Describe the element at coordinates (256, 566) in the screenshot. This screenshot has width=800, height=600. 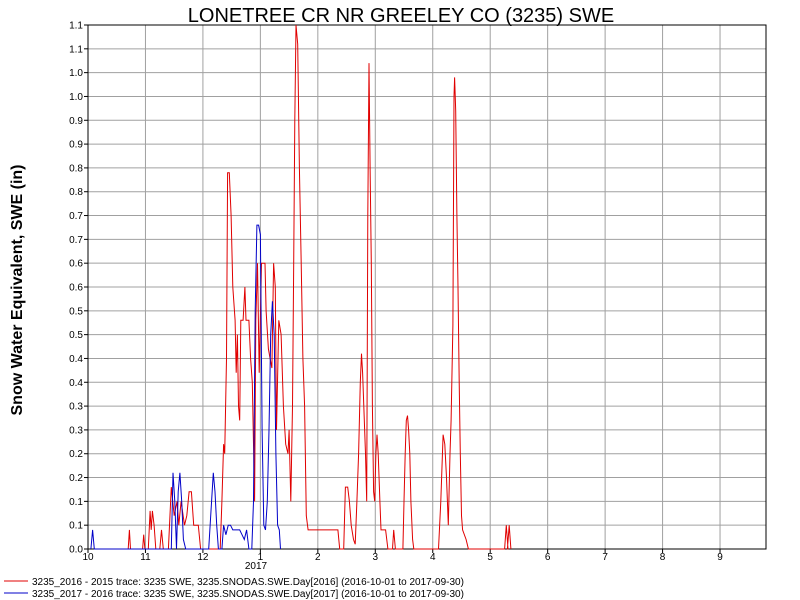
I see `year-label: 2017` at that location.